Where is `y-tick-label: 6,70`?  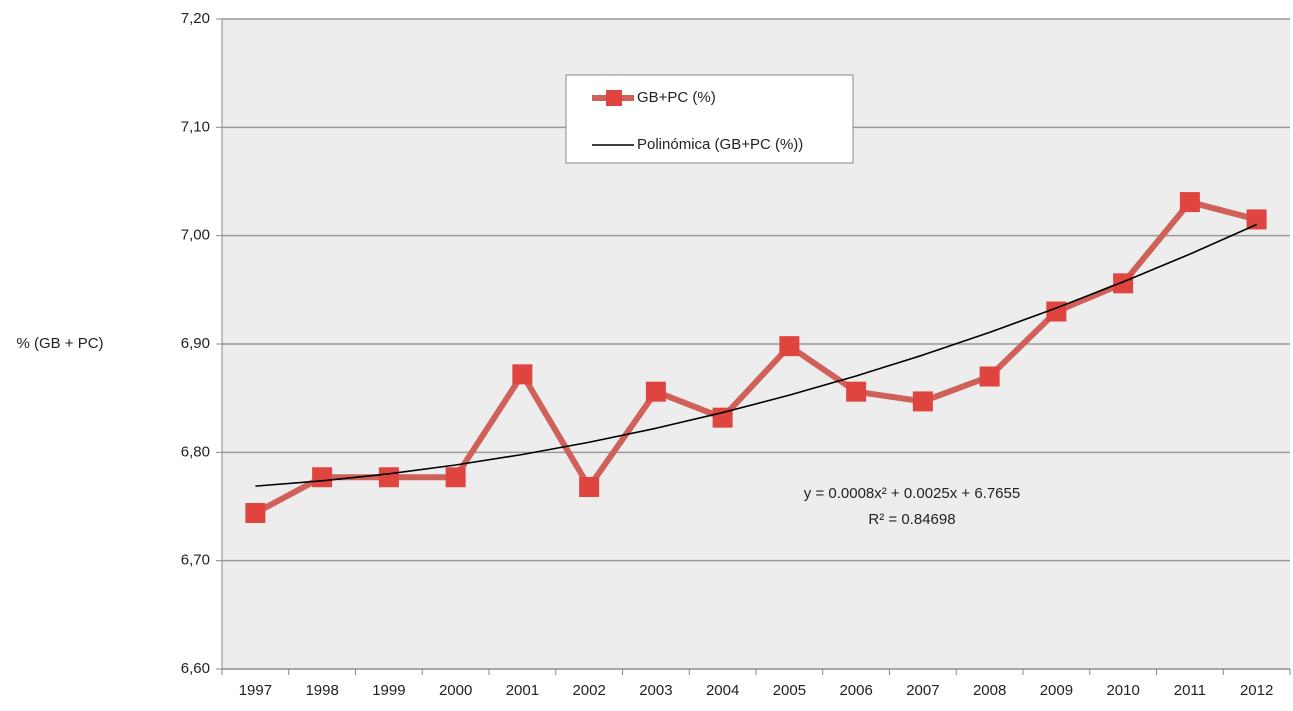 y-tick-label: 6,70 is located at coordinates (195, 560).